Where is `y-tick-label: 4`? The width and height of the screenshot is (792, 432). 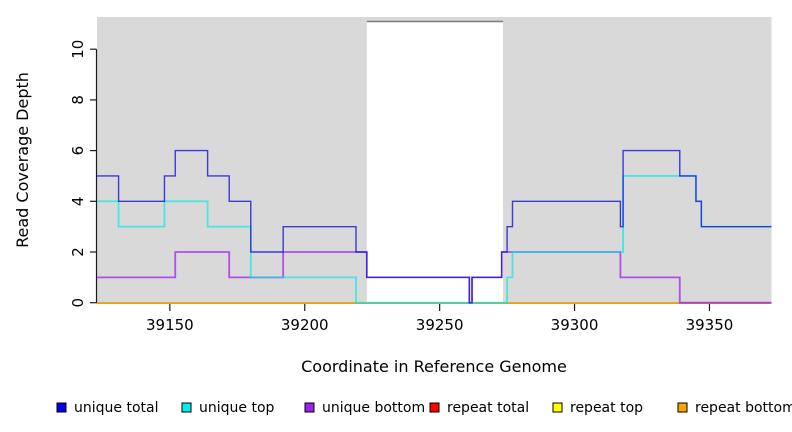
y-tick-label: 4 is located at coordinates (78, 202).